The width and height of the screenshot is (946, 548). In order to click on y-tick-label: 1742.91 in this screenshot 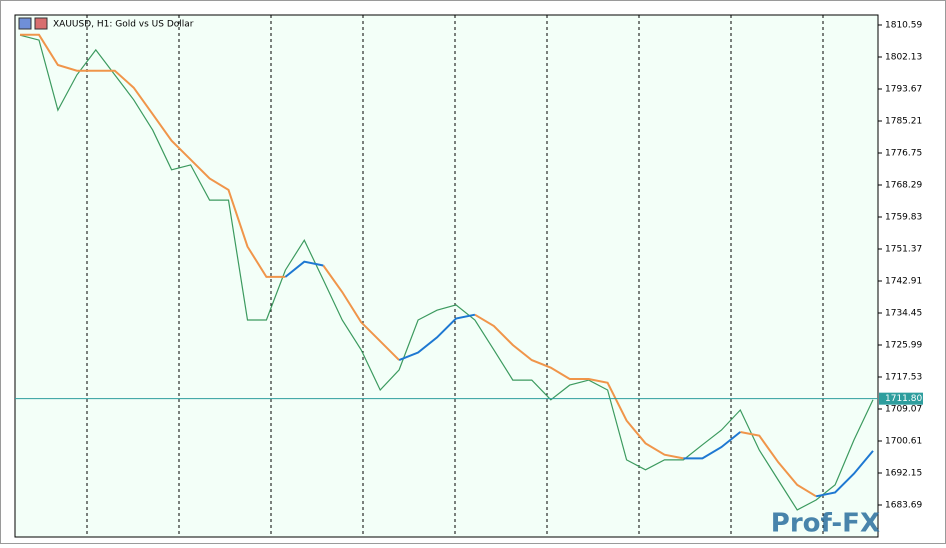, I will do `click(903, 281)`.